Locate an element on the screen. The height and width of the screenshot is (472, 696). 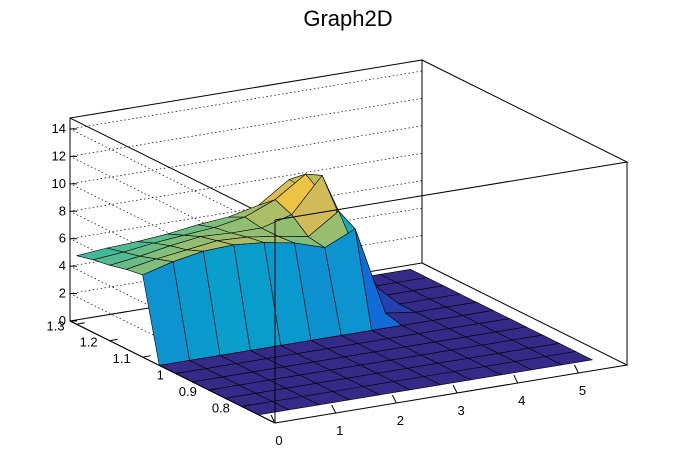
x-tick-label: 4 is located at coordinates (521, 400).